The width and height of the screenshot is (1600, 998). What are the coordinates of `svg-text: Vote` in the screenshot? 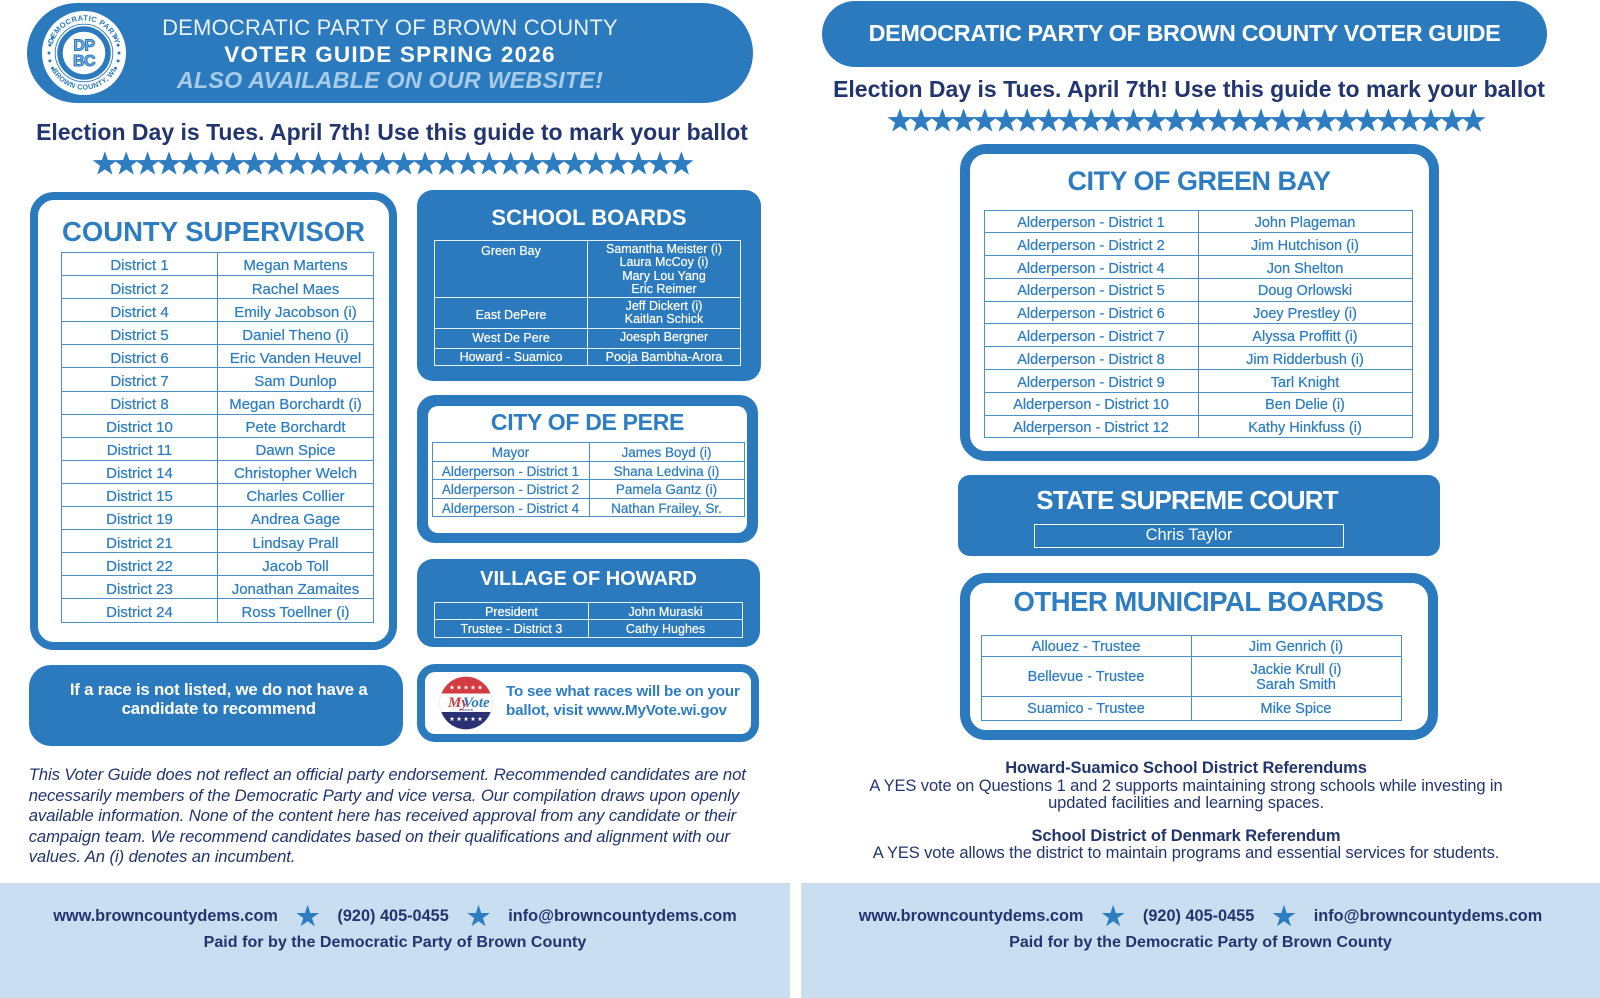 It's located at (476, 703).